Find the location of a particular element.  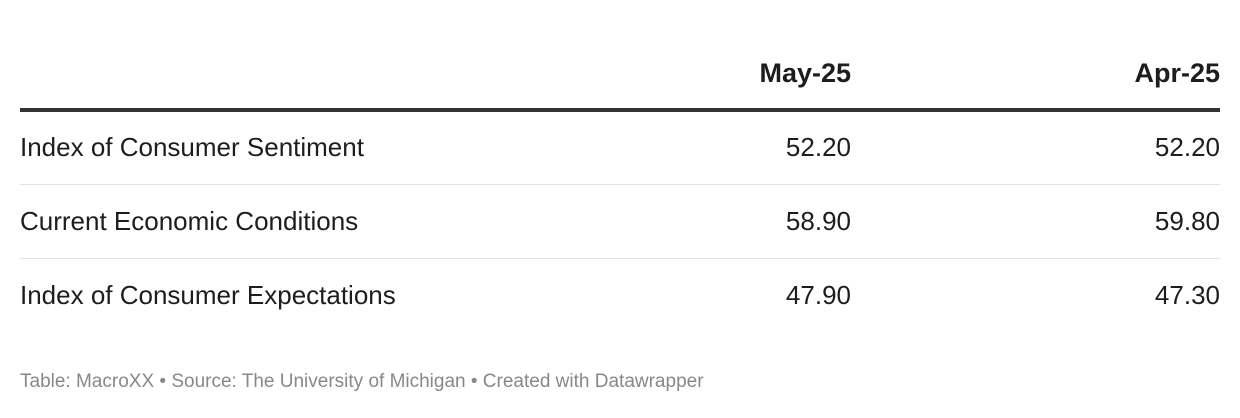

row-label-current-economic-conditions: Current Economic Conditions is located at coordinates (335, 221).